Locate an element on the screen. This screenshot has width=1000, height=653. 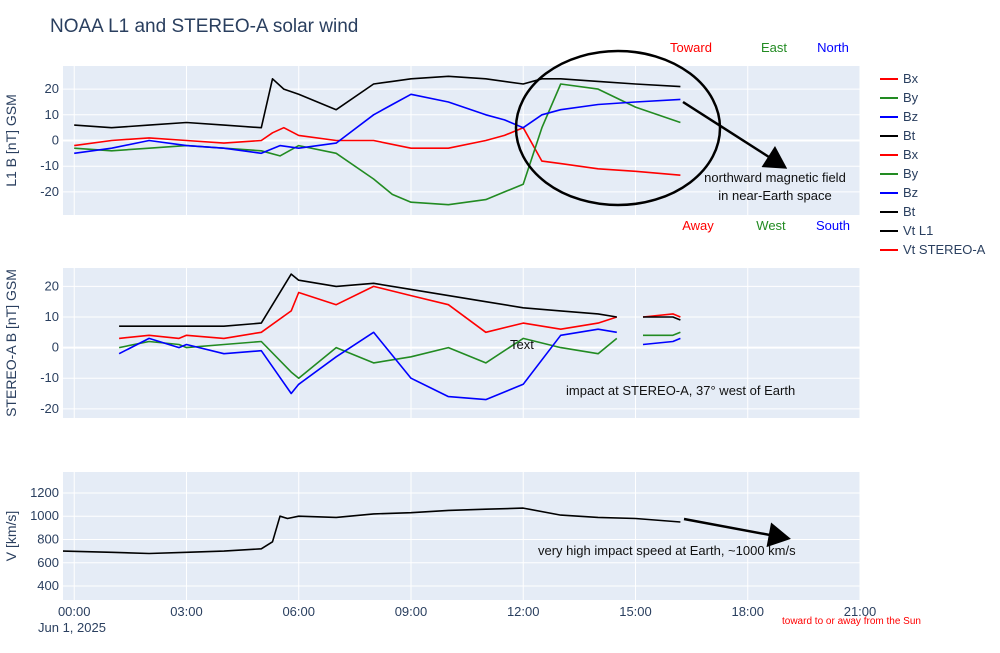
y-tick-label: 600 is located at coordinates (48, 562).